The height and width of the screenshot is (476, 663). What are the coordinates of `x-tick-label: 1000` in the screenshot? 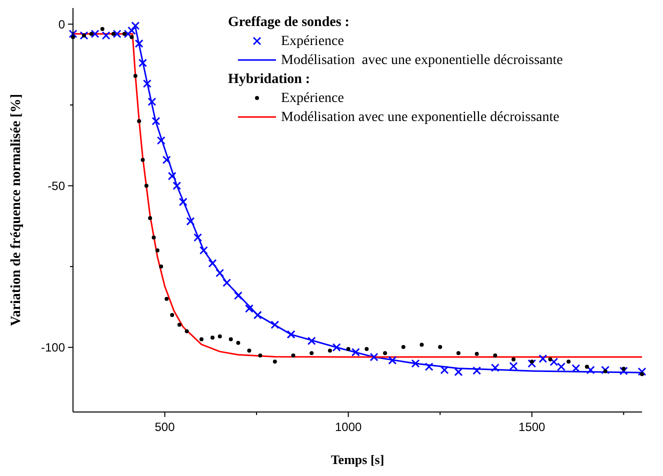 It's located at (348, 427).